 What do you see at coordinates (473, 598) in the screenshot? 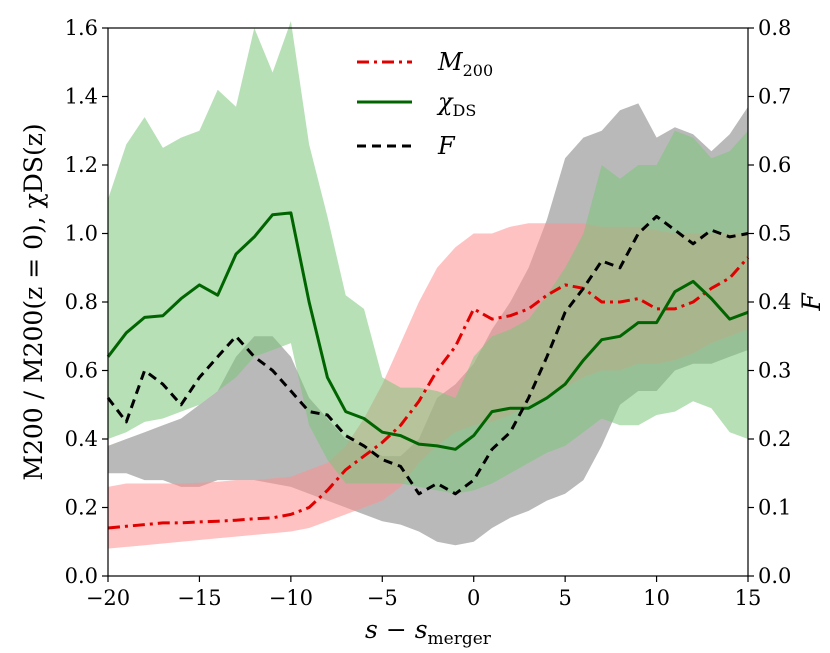
I see `x-tick-label: 0` at bounding box center [473, 598].